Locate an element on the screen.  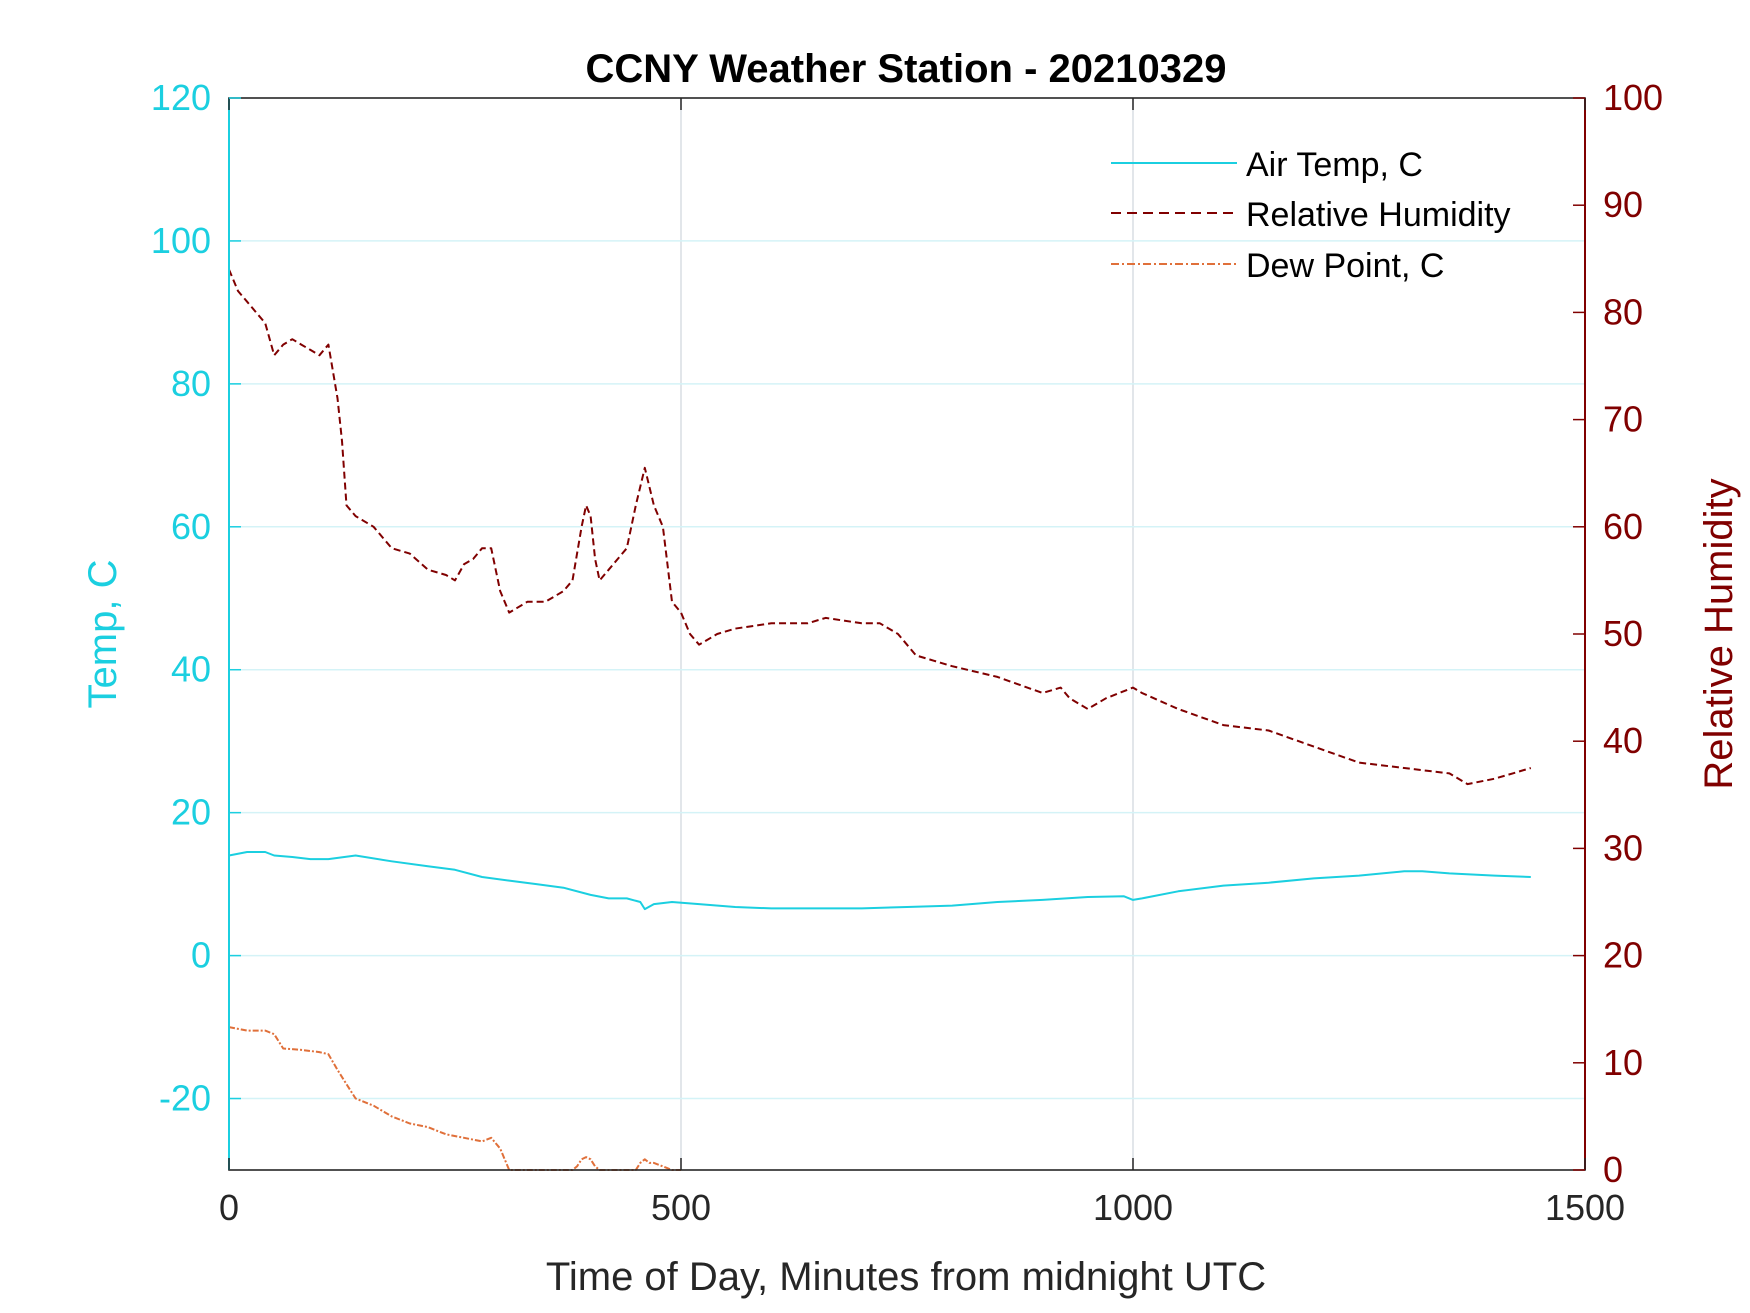
right-axis-label: Relative Humidity is located at coordinates (1719, 633).